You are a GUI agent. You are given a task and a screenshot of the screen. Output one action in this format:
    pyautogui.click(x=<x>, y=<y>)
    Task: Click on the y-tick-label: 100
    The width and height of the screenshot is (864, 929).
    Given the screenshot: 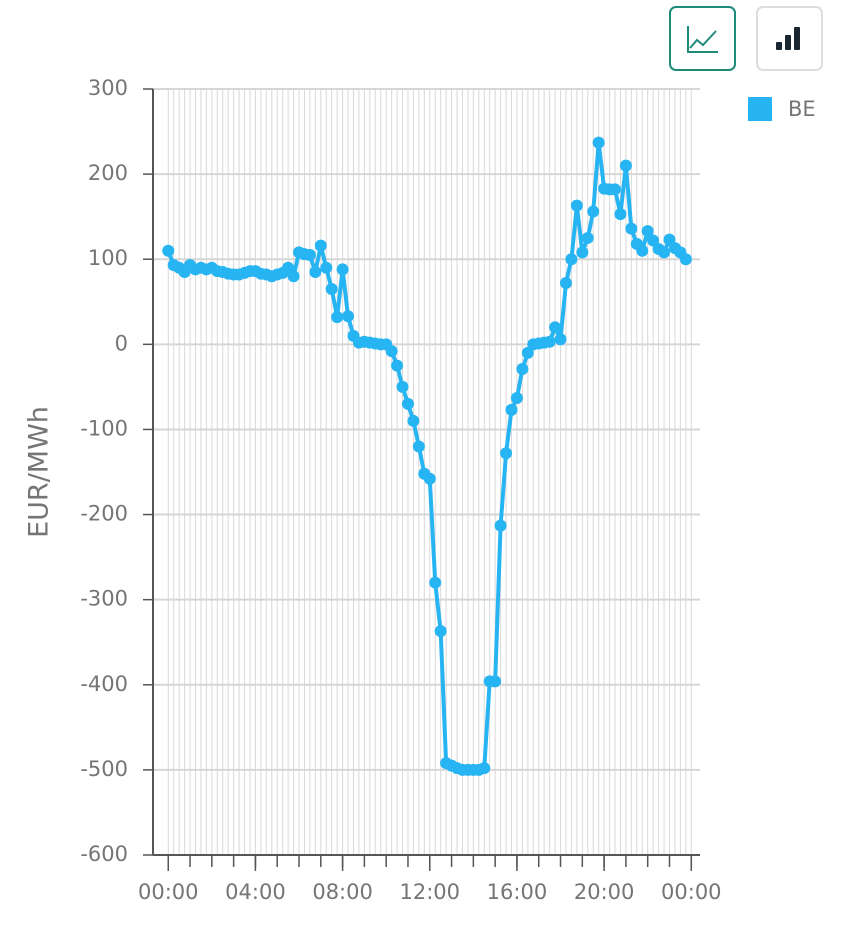 What is the action you would take?
    pyautogui.click(x=108, y=258)
    